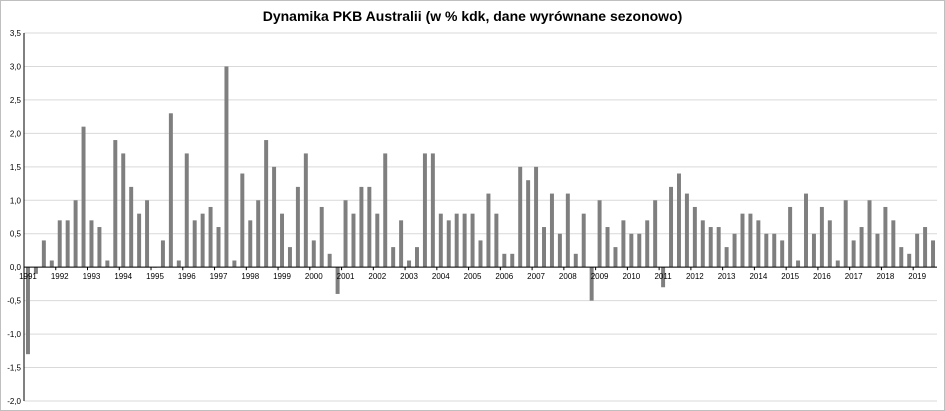 This screenshot has width=945, height=411. Describe the element at coordinates (123, 276) in the screenshot. I see `x-tick-label: 1994` at that location.